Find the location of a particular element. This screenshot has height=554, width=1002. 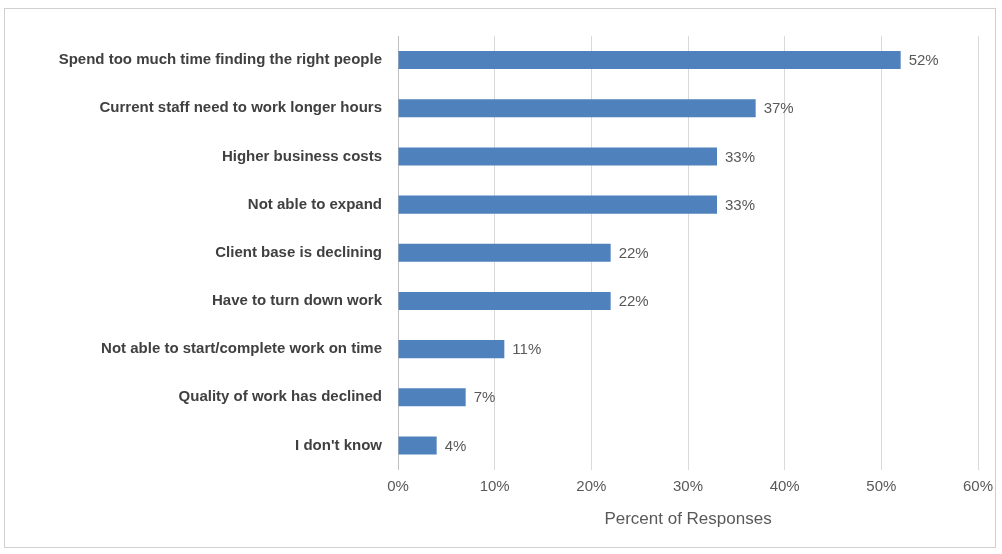

y-tick-label: Not able to start/complete work on time is located at coordinates (241, 348).